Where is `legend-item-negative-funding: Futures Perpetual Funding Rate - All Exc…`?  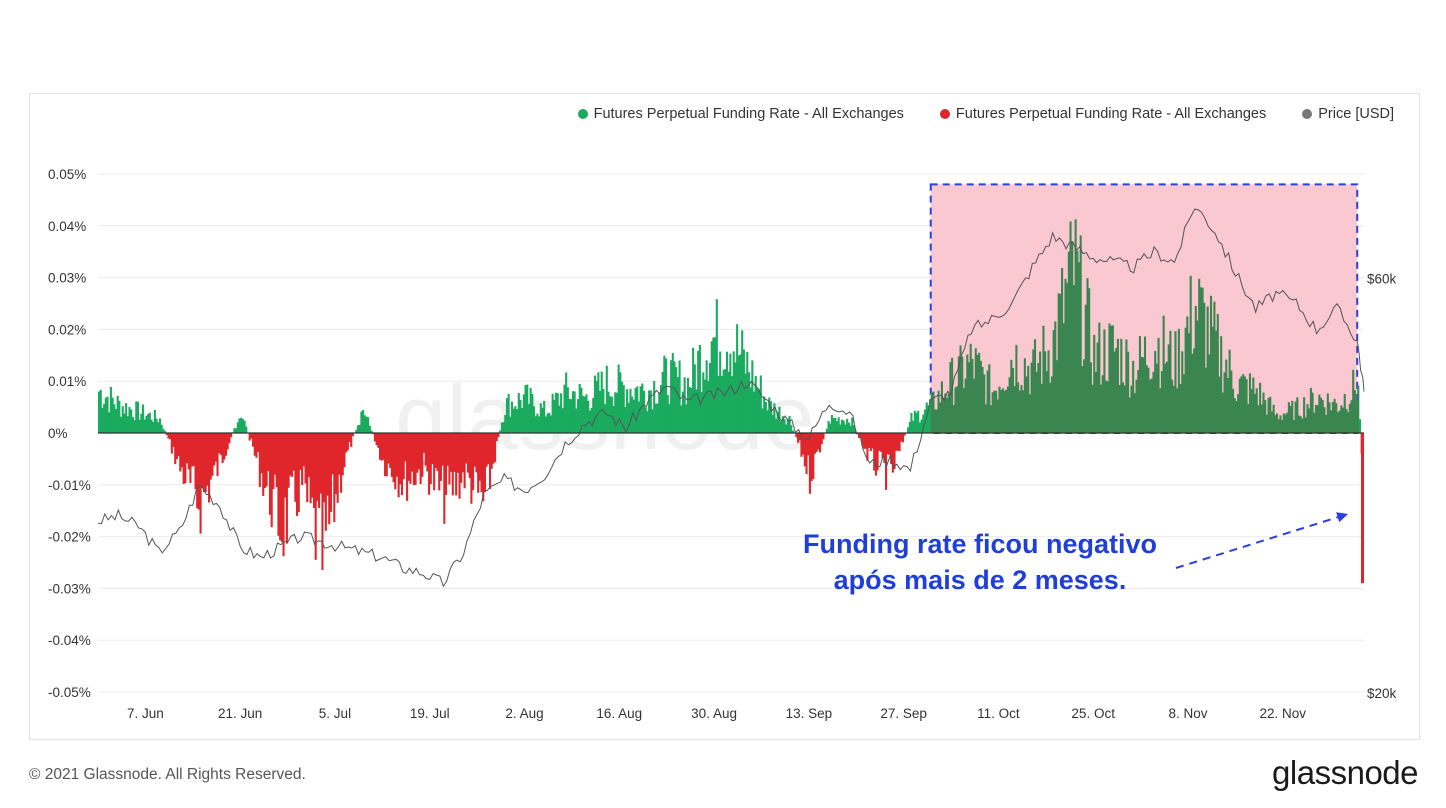
legend-item-negative-funding: Futures Perpetual Funding Rate - All Exc… is located at coordinates (1102, 114).